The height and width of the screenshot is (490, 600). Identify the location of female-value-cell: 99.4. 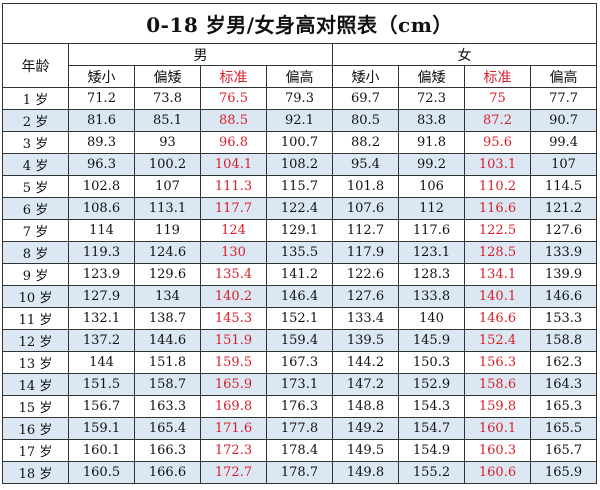
(563, 142).